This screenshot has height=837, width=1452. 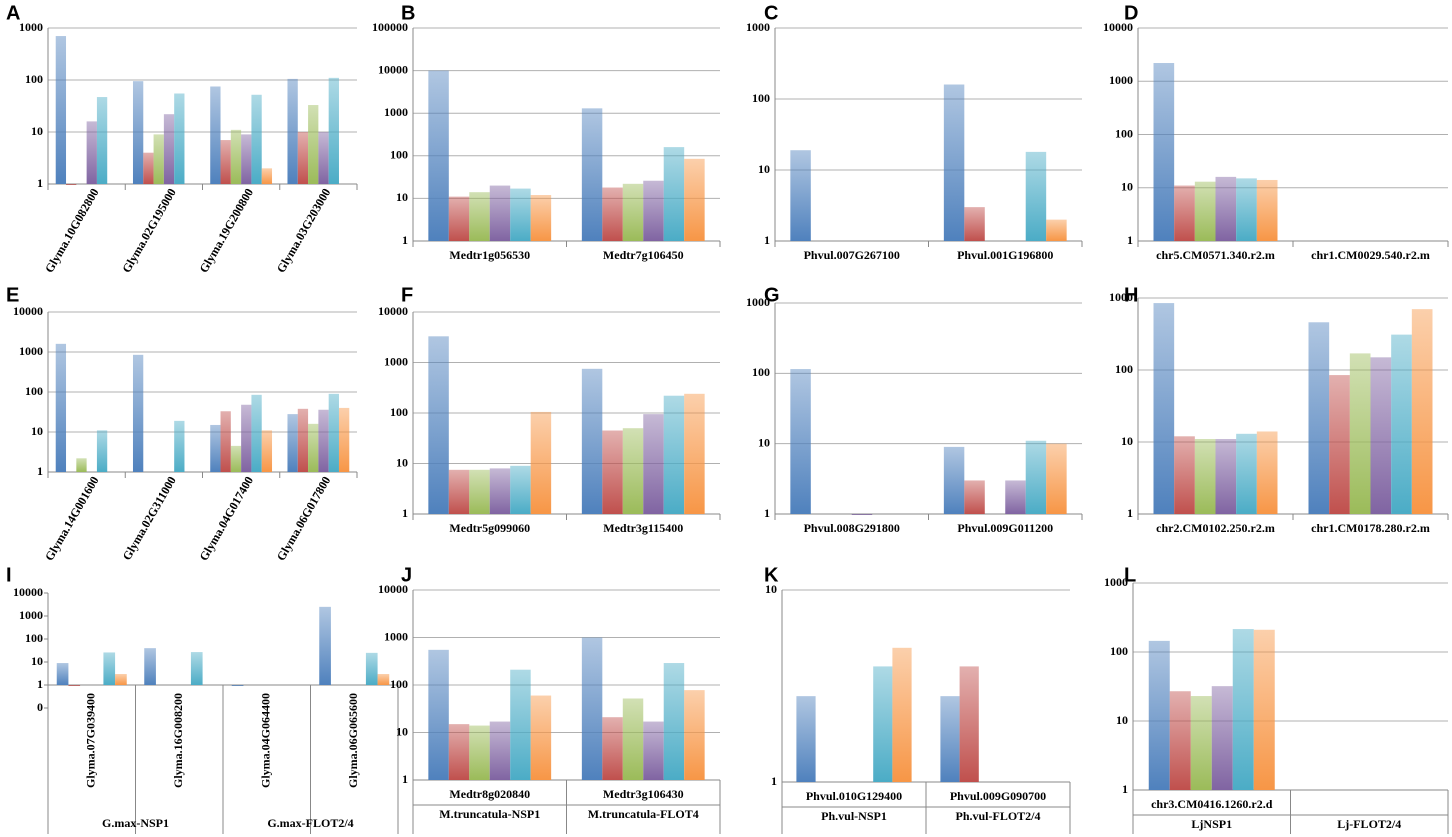 I want to click on x-tick-label: Medtr5g099060, so click(x=489, y=528).